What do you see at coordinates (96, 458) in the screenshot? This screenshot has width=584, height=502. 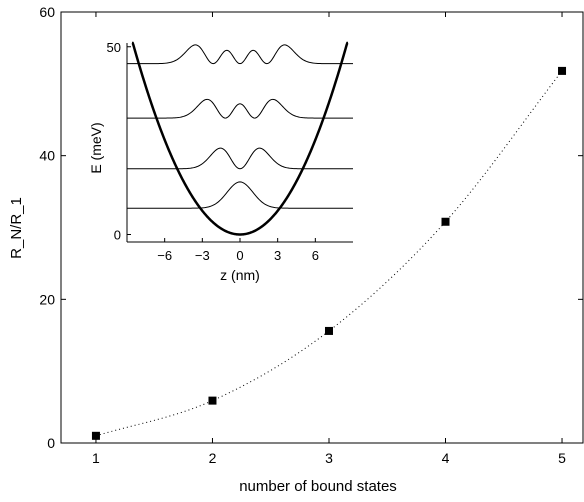 I see `x-tick-label: 1` at bounding box center [96, 458].